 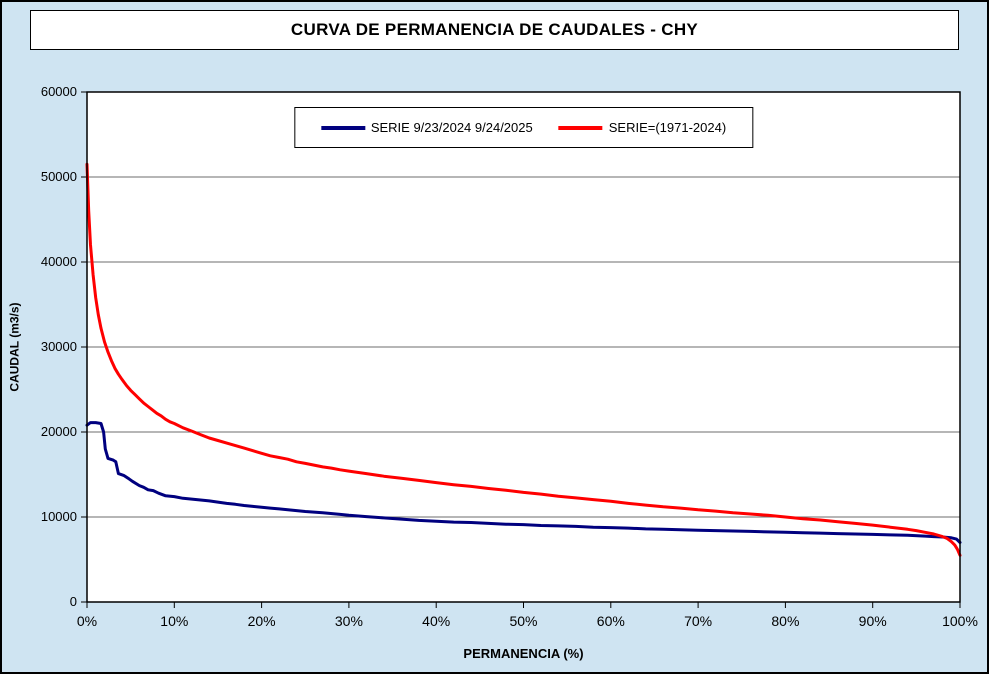 What do you see at coordinates (262, 621) in the screenshot?
I see `x-tick-label: 20%` at bounding box center [262, 621].